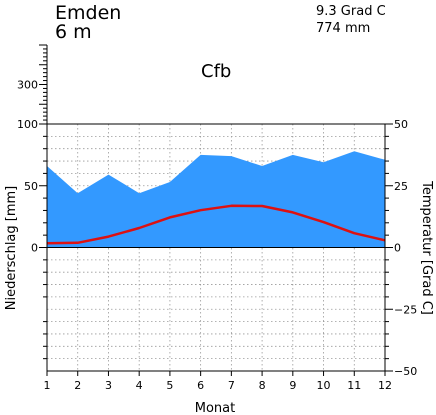 This screenshot has width=436, height=415. Describe the element at coordinates (47, 385) in the screenshot. I see `x-tick-label: 1` at that location.